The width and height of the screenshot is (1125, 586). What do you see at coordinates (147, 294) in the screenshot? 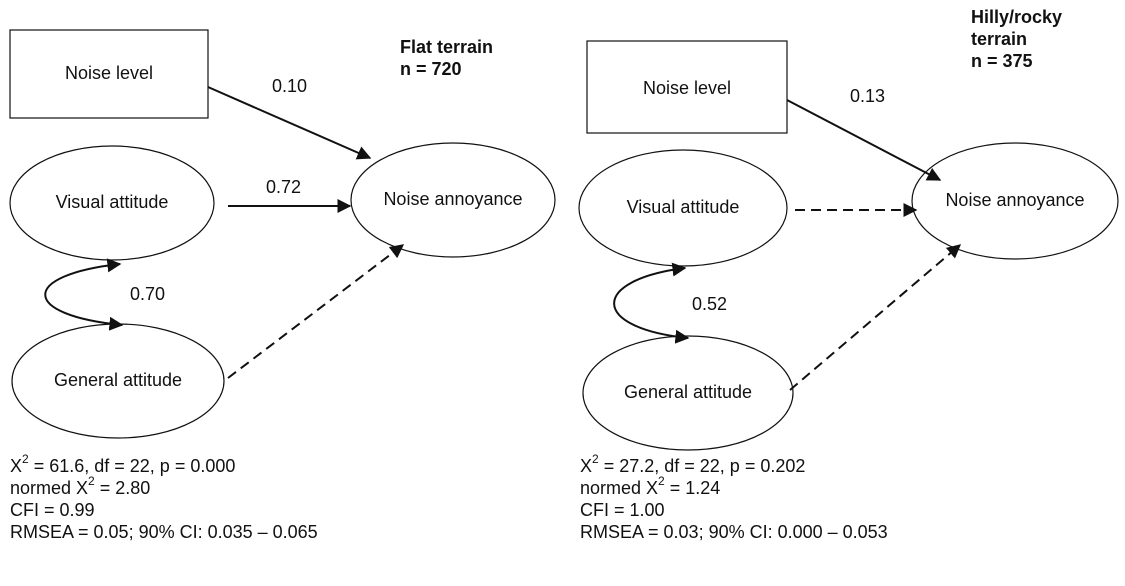
I see `edge-label: 0.70` at bounding box center [147, 294].